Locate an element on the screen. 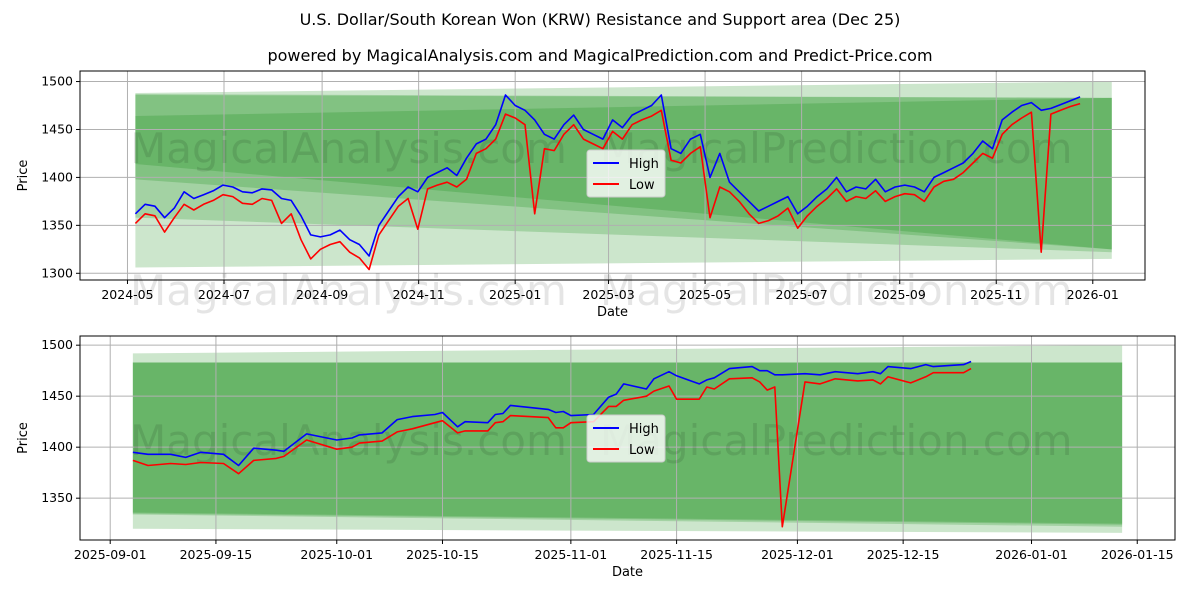 This screenshot has width=1200, height=600. x-tick-label: 2025-09-01 is located at coordinates (110, 554).